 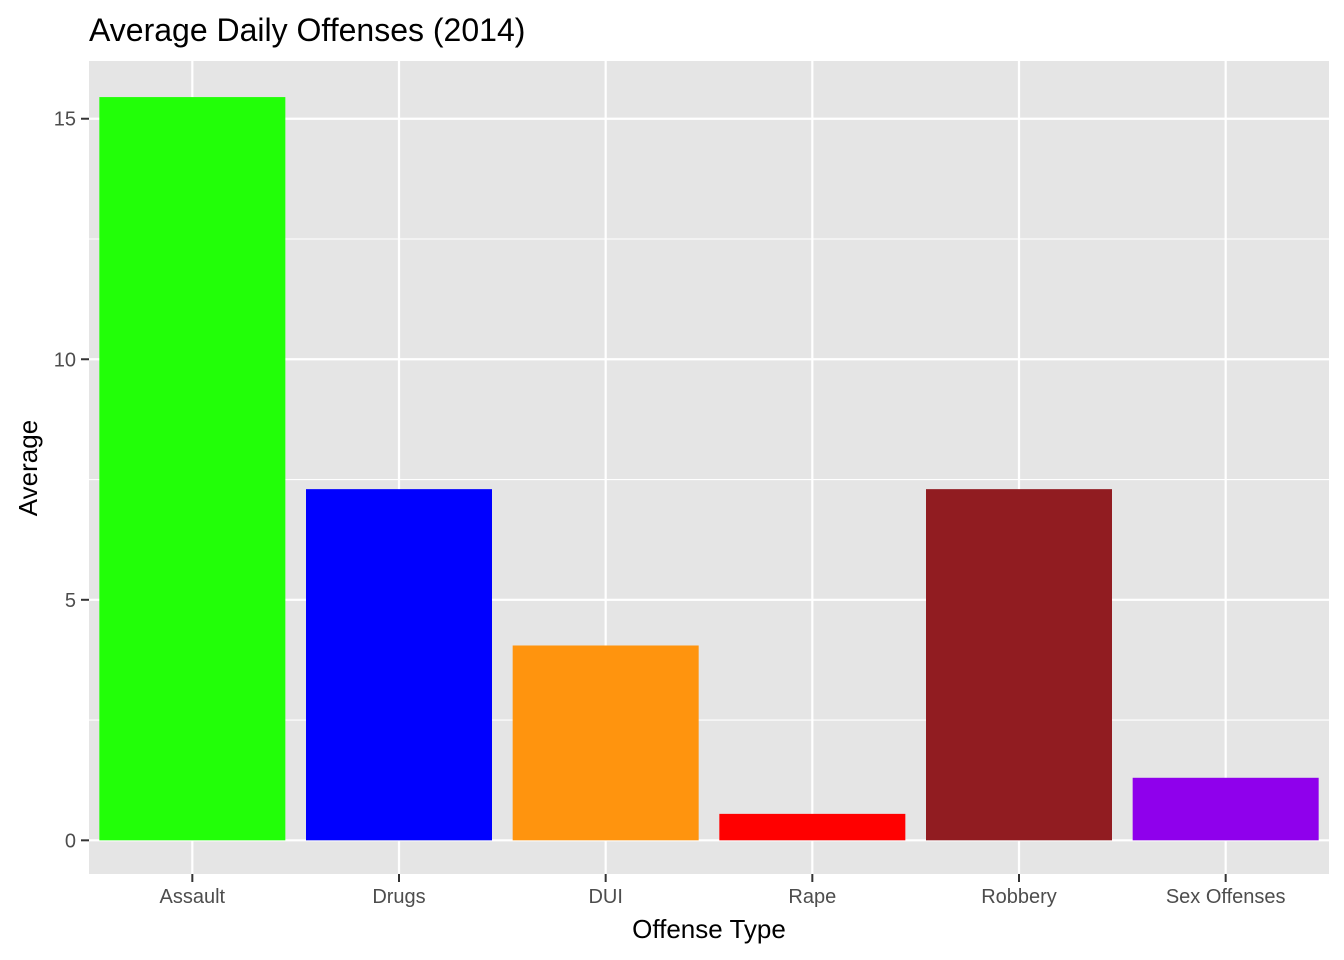 What do you see at coordinates (605, 897) in the screenshot?
I see `x-tick-label: DUI` at bounding box center [605, 897].